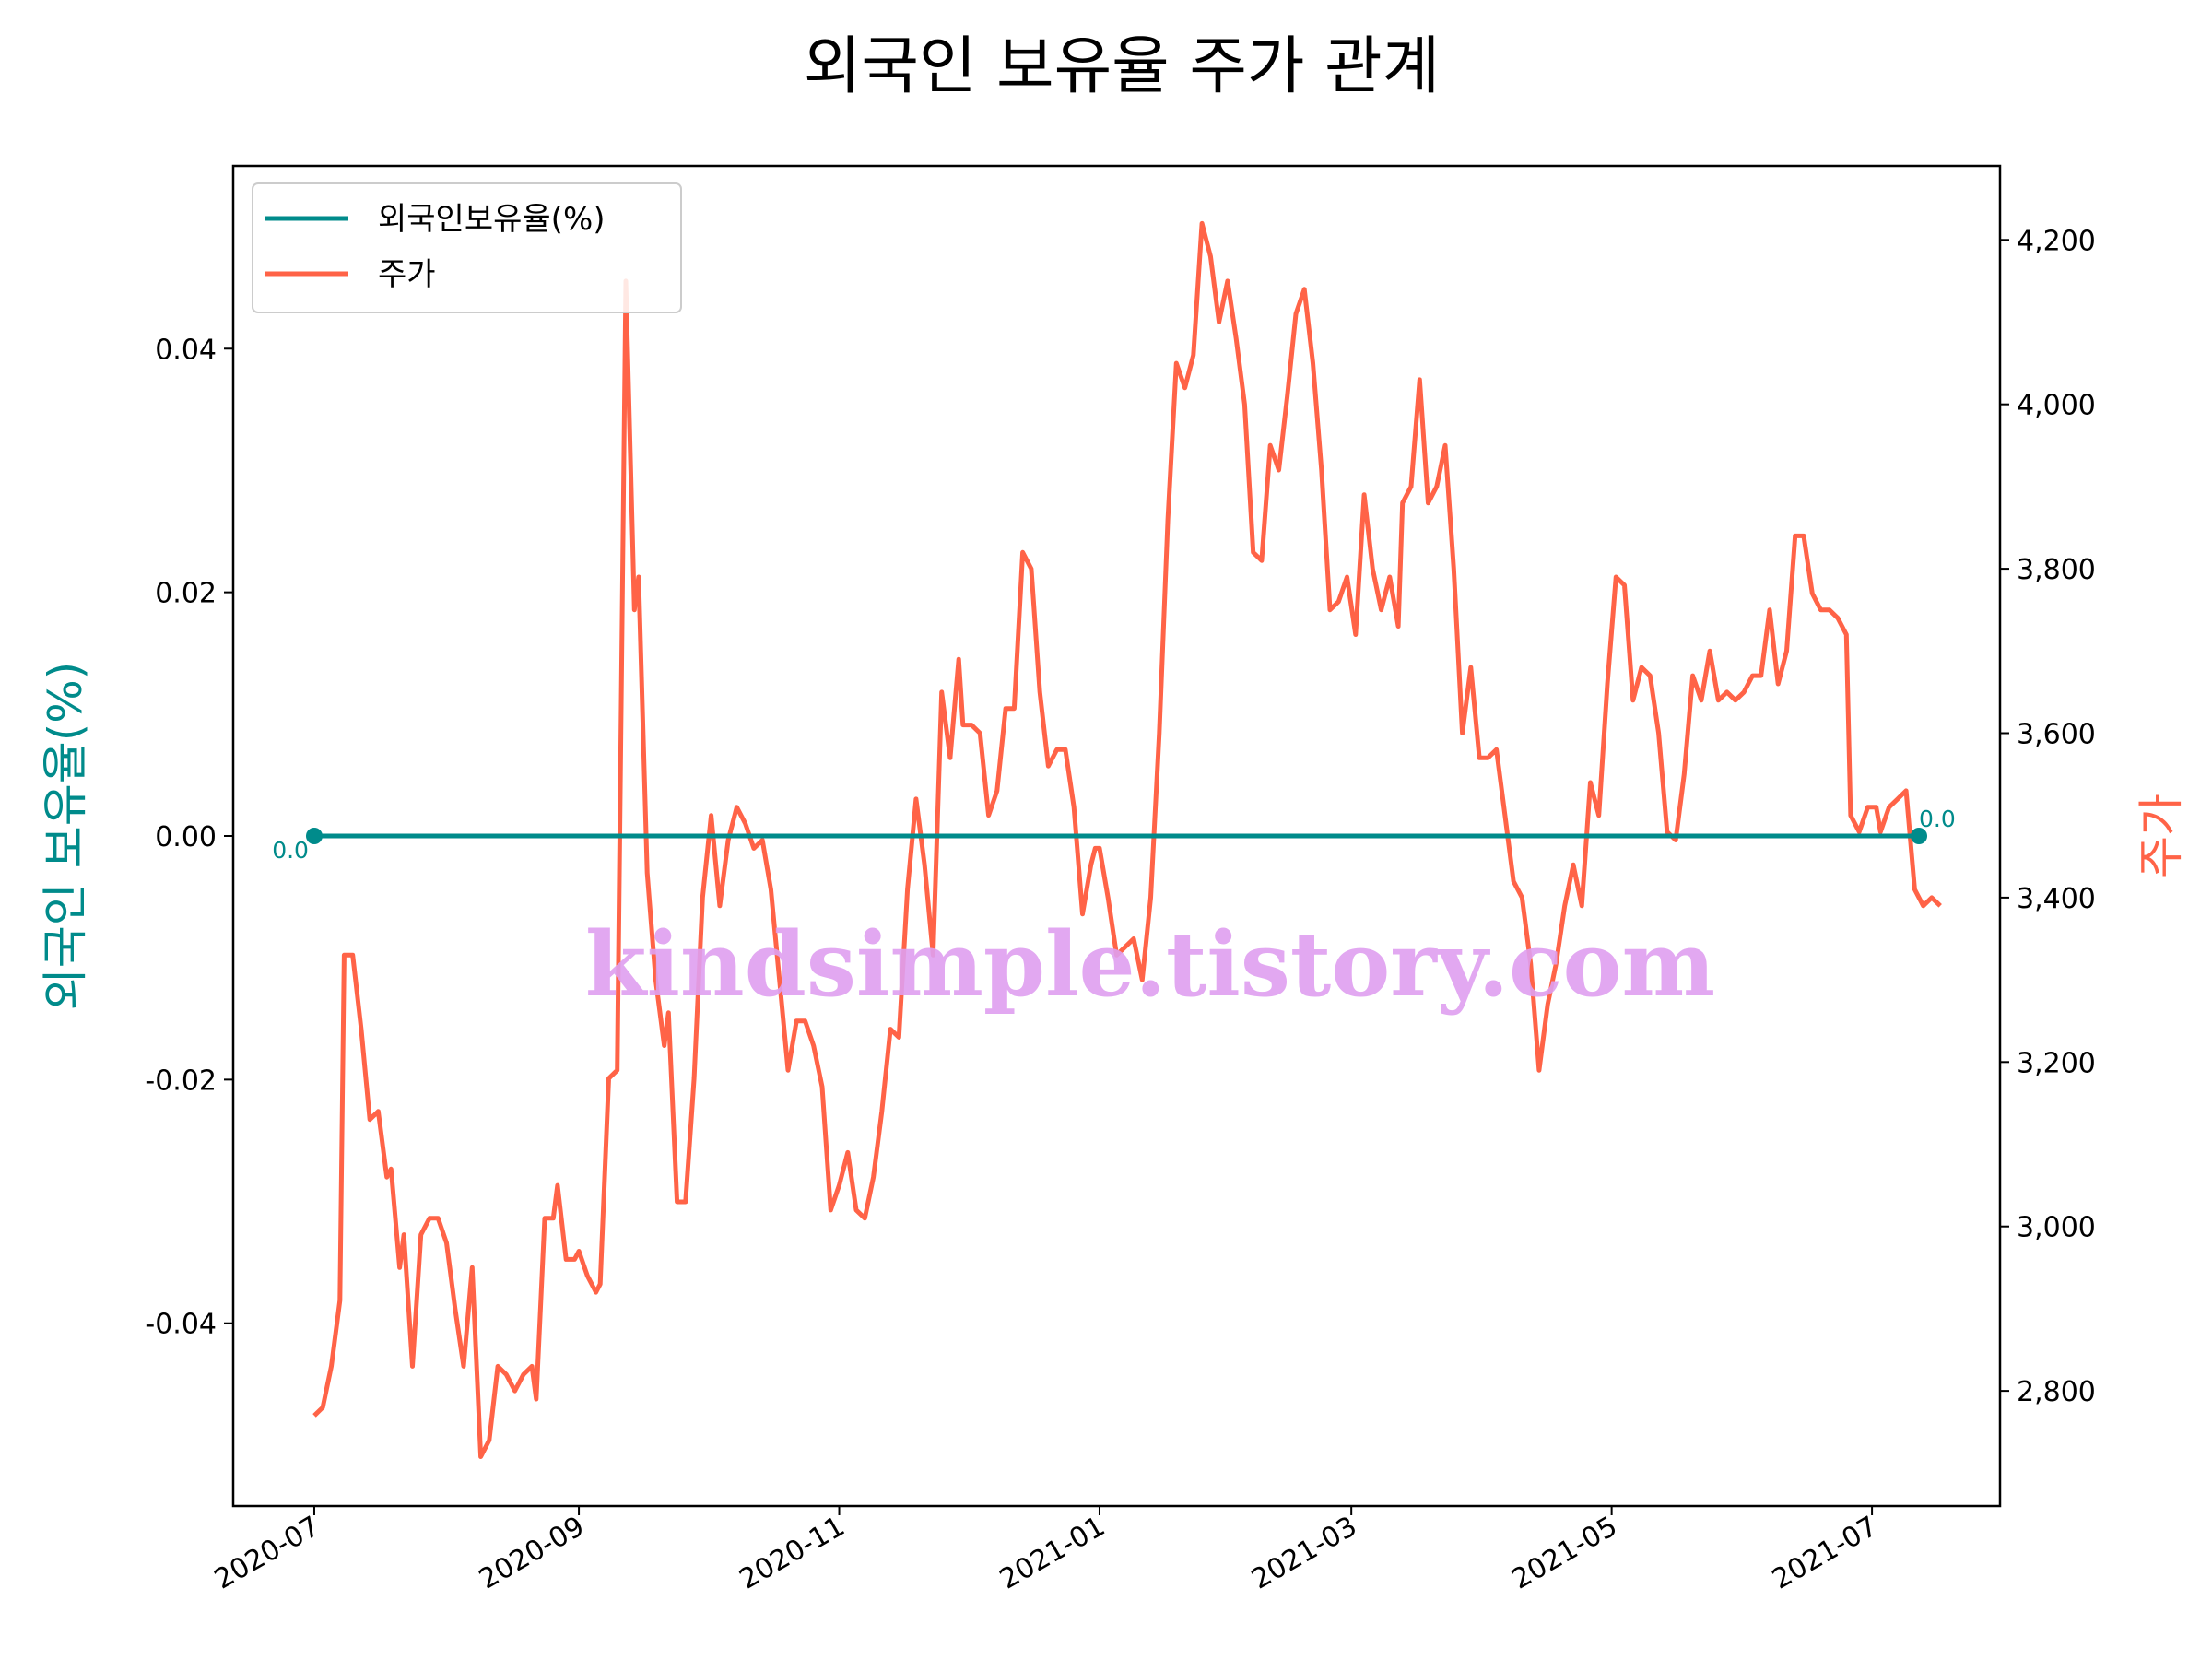  I want to click on left-tick-label: 0.04, so click(186, 350).